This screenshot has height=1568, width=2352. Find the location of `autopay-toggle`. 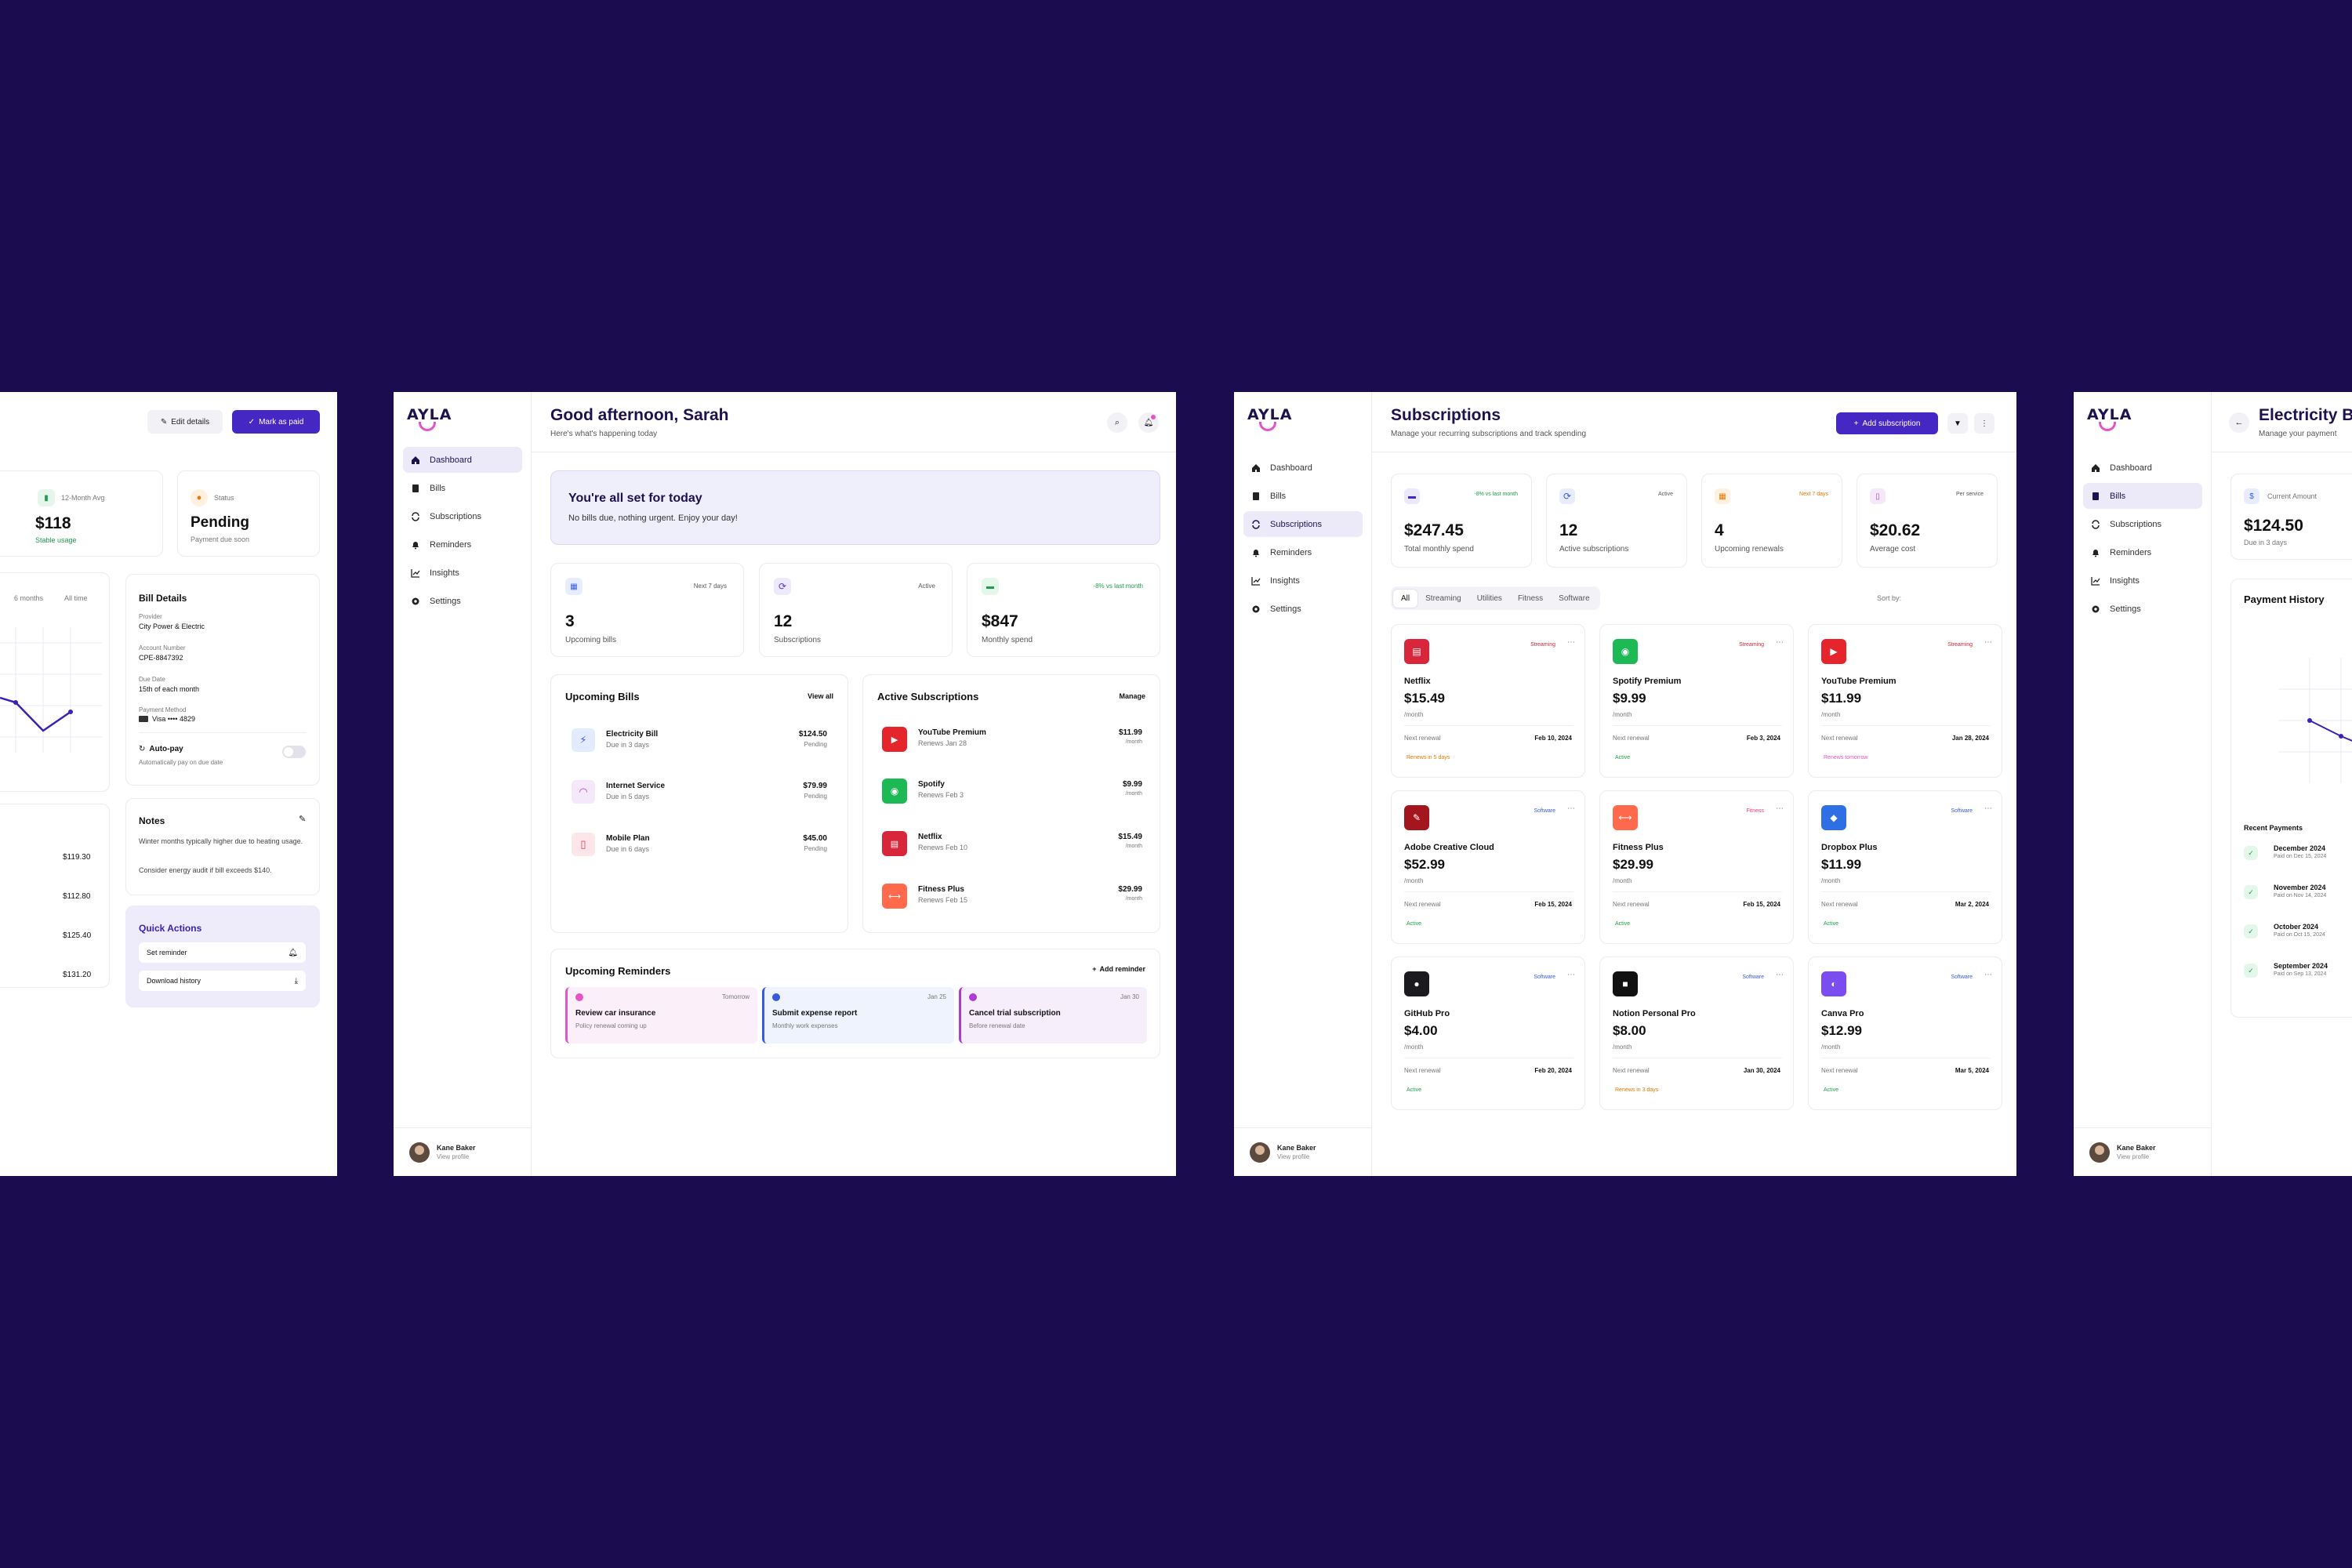

autopay-toggle is located at coordinates (294, 752).